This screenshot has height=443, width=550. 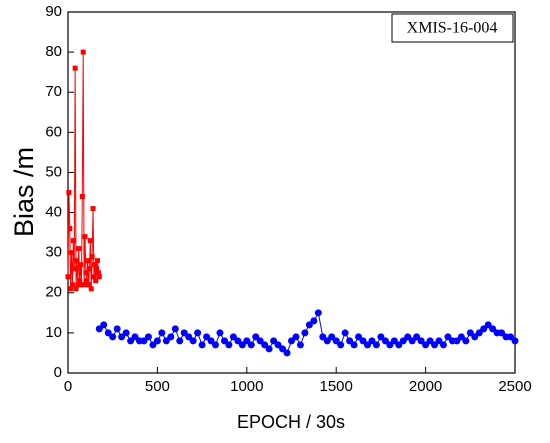 What do you see at coordinates (246, 386) in the screenshot?
I see `x-tick-label: 1000` at bounding box center [246, 386].